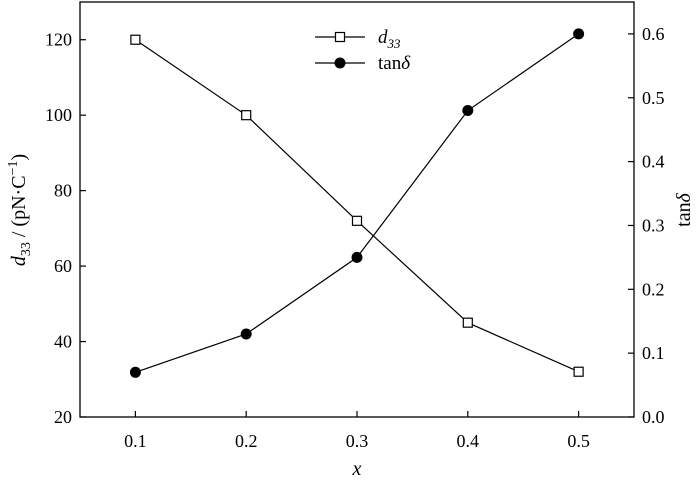 The image size is (700, 483). I want to click on right-y-axis-title: tanδ, so click(684, 209).